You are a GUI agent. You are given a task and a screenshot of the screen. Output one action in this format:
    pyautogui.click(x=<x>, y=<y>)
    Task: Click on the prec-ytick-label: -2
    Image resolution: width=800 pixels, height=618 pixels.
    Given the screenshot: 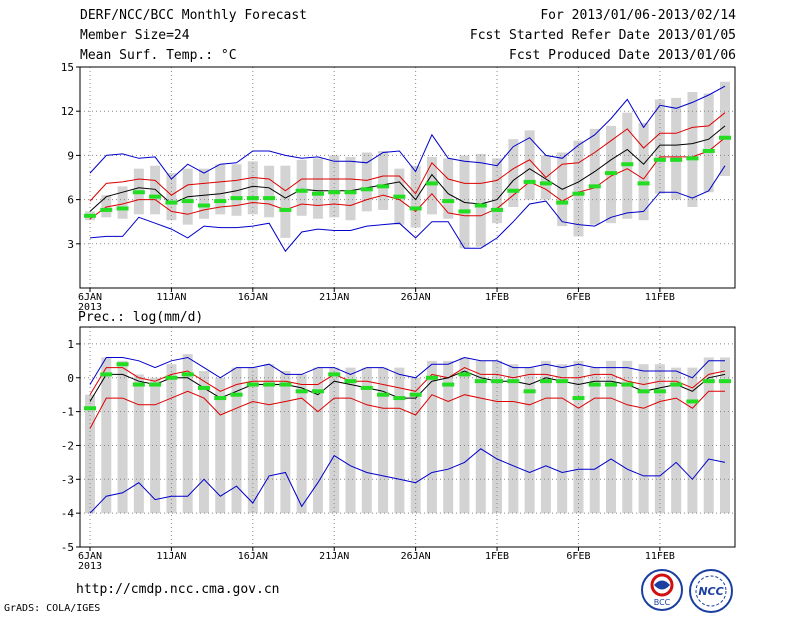 What is the action you would take?
    pyautogui.click(x=67, y=445)
    